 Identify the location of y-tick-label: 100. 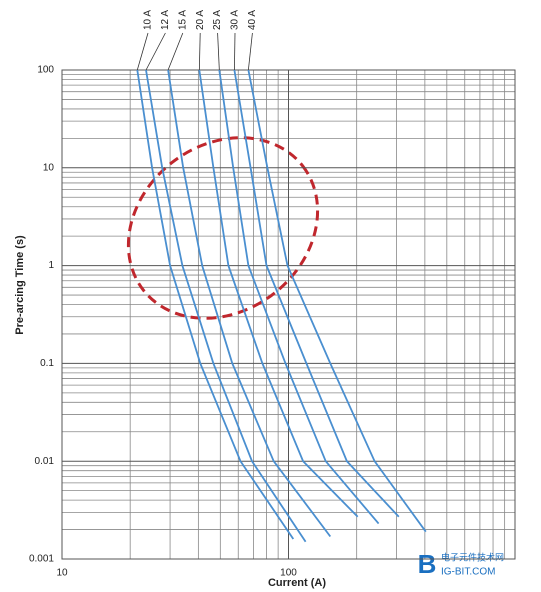
(45, 70).